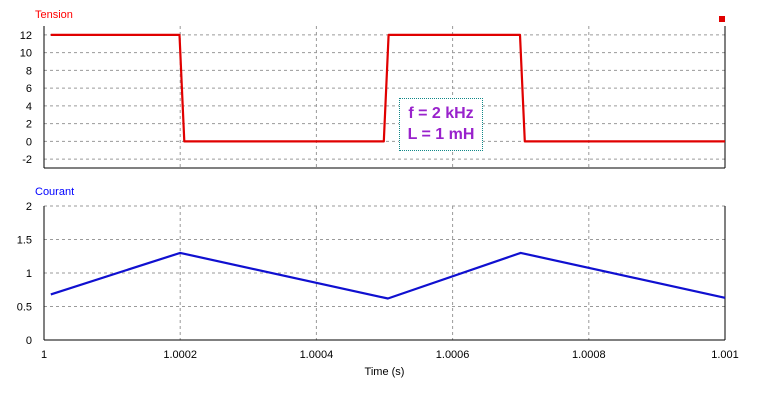 Image resolution: width=761 pixels, height=401 pixels. Describe the element at coordinates (725, 355) in the screenshot. I see `courant-x-tick-label: 1.001` at that location.